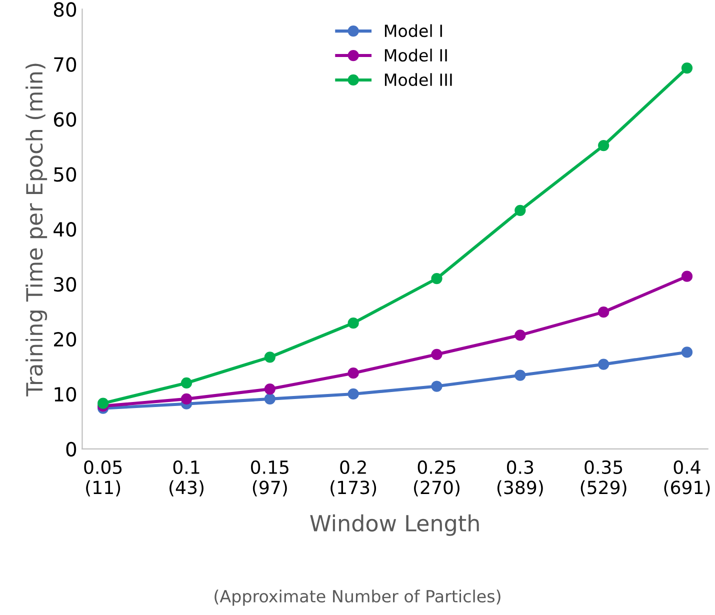  I want to click on y-tick-label: 20, so click(65, 339).